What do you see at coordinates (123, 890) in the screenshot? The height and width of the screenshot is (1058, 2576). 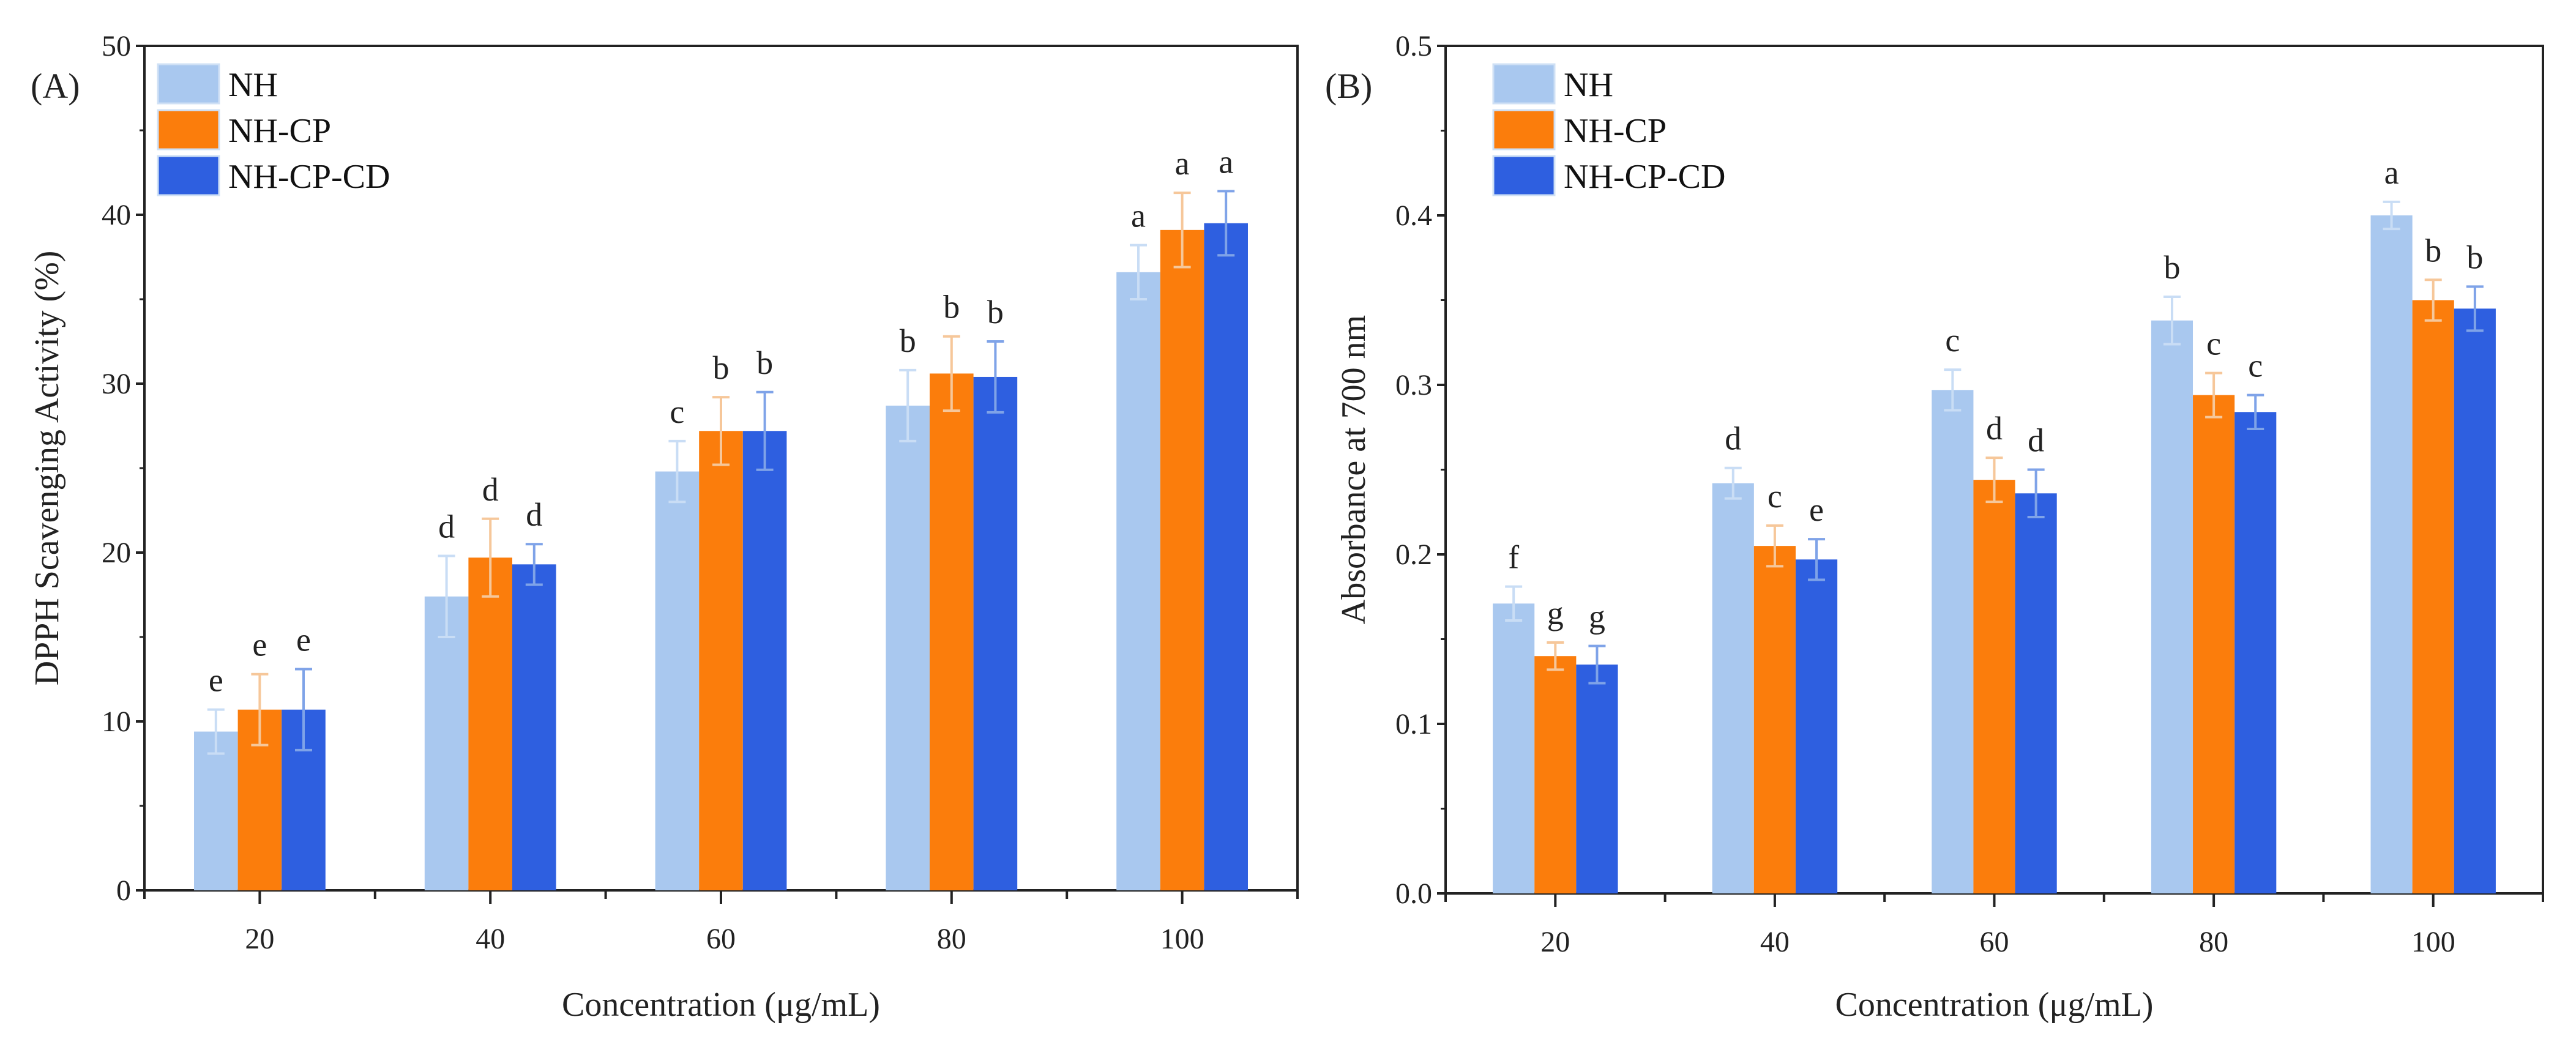 I see `y-tick-label: 0` at bounding box center [123, 890].